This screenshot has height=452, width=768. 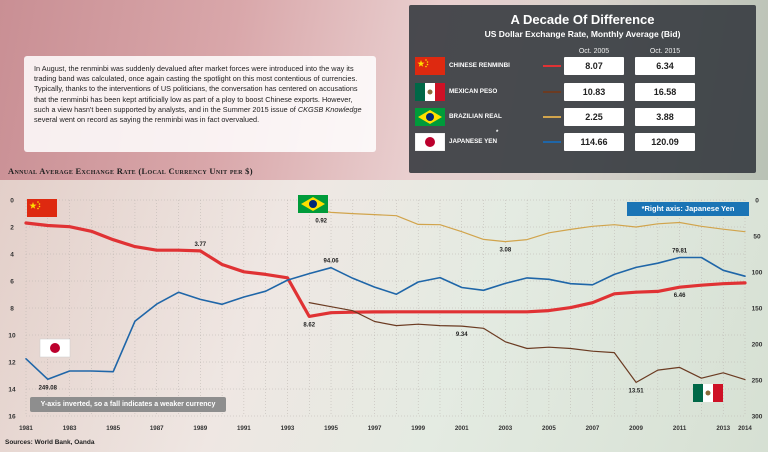 I want to click on value-2005: 8.07, so click(x=594, y=66).